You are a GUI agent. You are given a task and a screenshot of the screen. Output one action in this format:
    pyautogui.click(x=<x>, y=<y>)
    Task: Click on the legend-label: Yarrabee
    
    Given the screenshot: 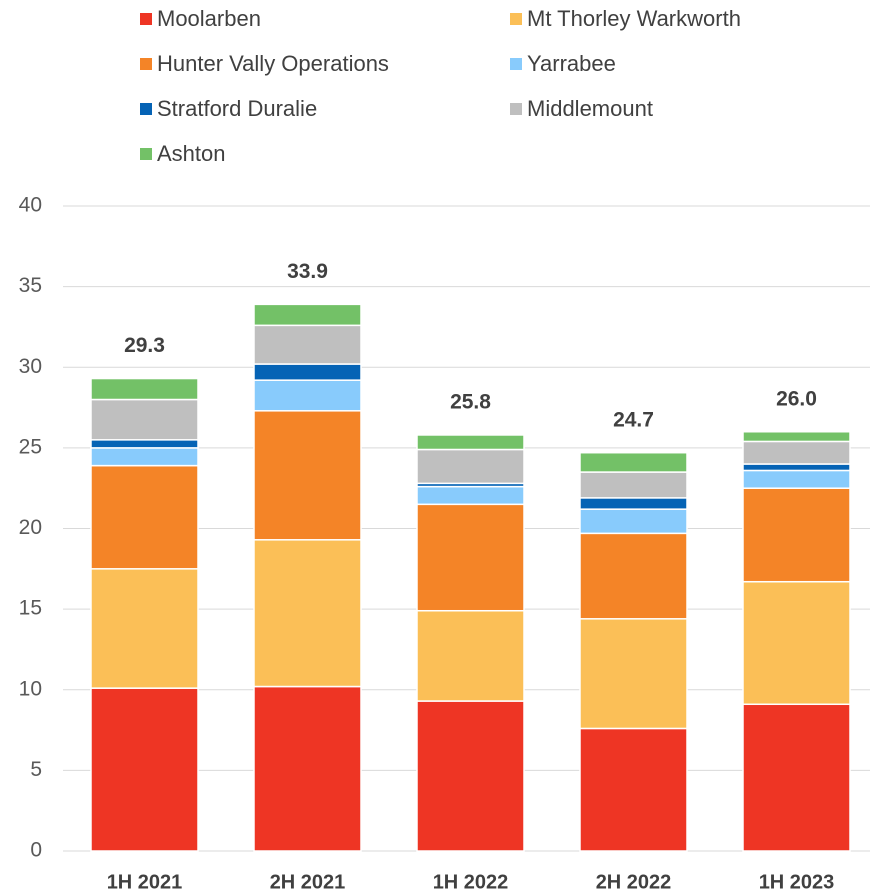 What is the action you would take?
    pyautogui.click(x=571, y=63)
    